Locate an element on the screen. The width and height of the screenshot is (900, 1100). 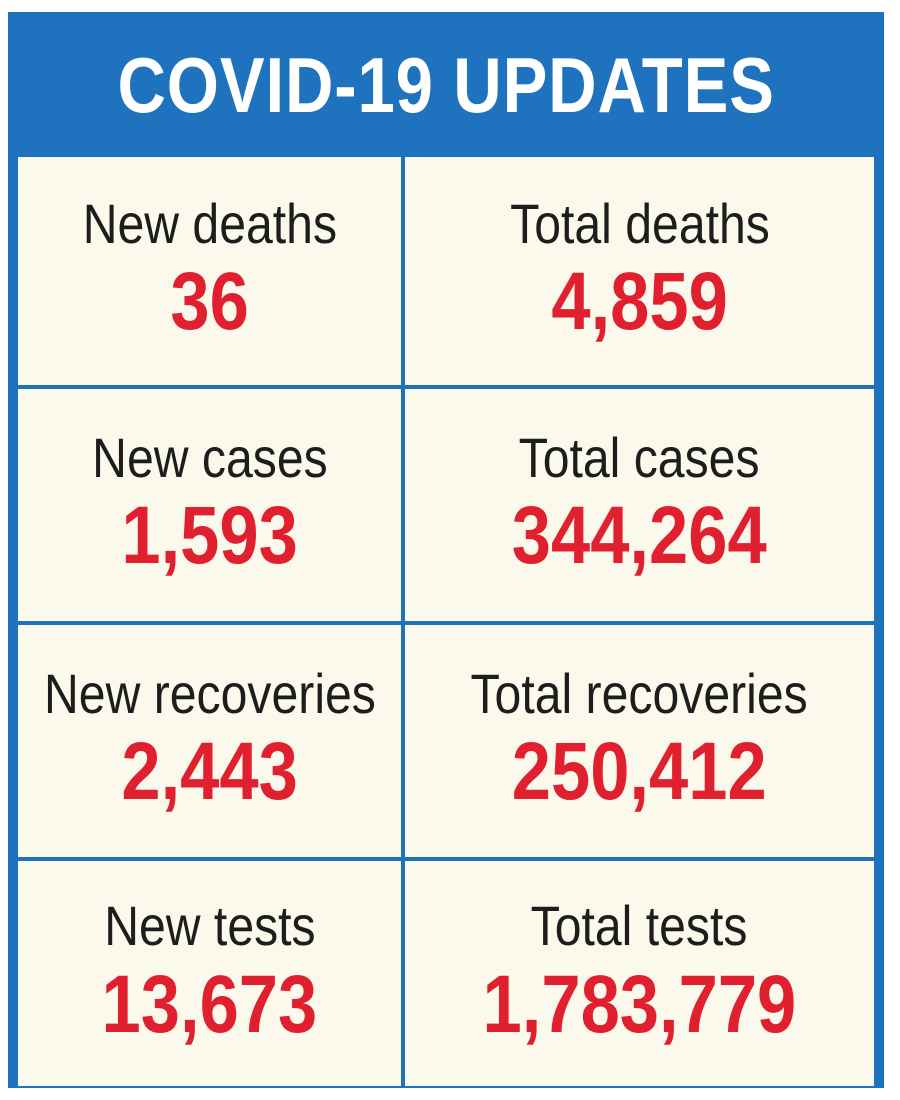
stat-new-recoveries: New recoveries 2,443 is located at coordinates (209, 741).